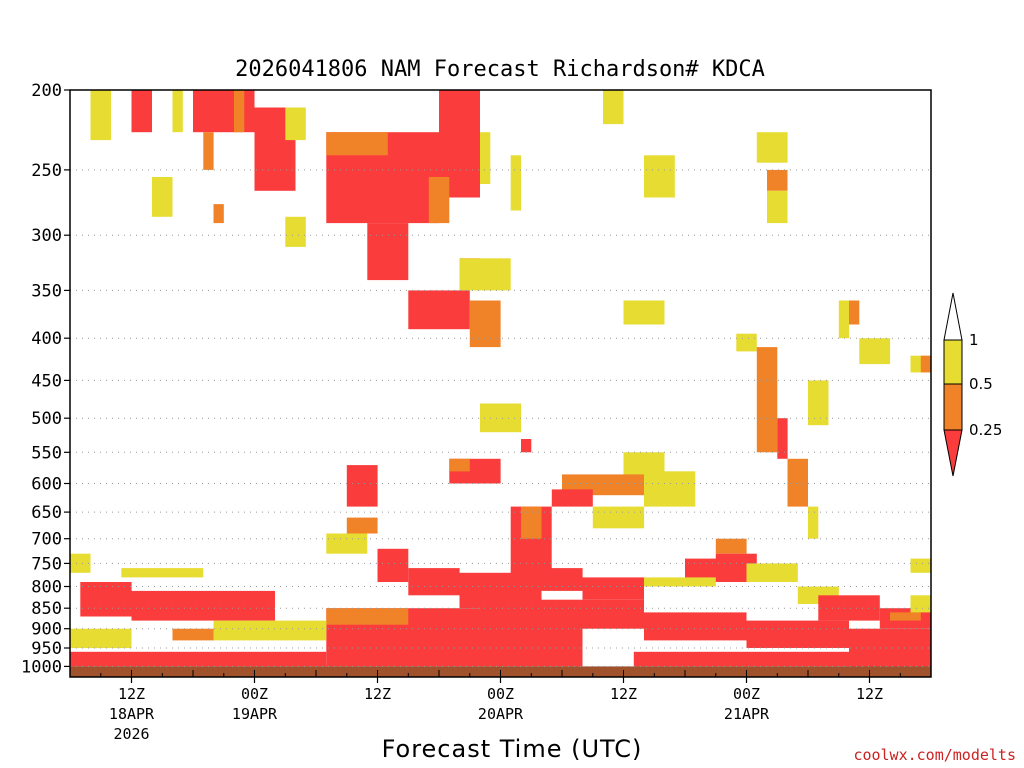 This screenshot has height=768, width=1024. I want to click on legend: 1 0.5 0.25, so click(972, 384).